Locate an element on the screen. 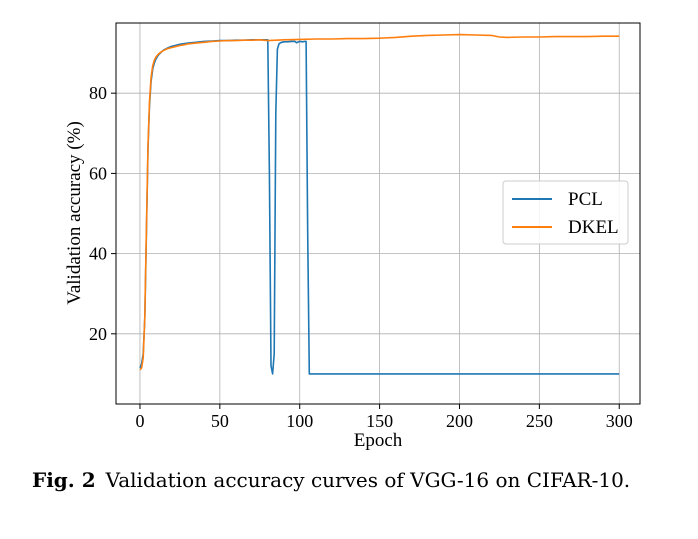 The height and width of the screenshot is (539, 698). x-tick-label: 200 is located at coordinates (459, 421).